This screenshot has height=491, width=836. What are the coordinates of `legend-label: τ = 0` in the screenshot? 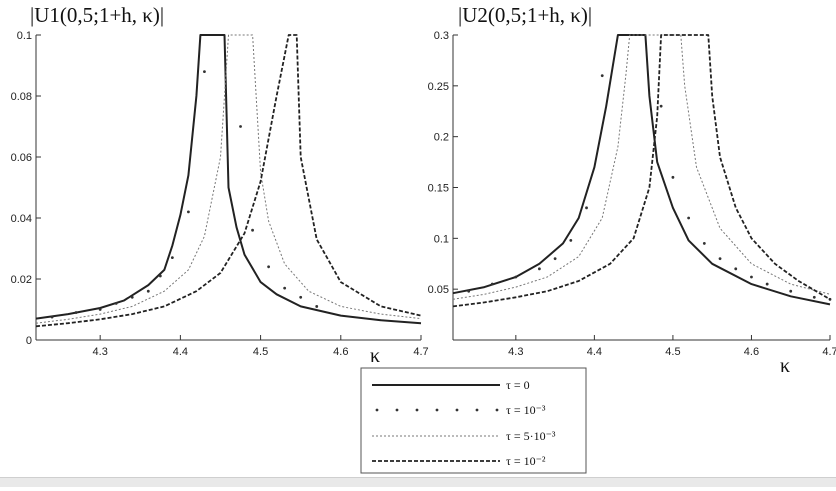 It's located at (518, 385).